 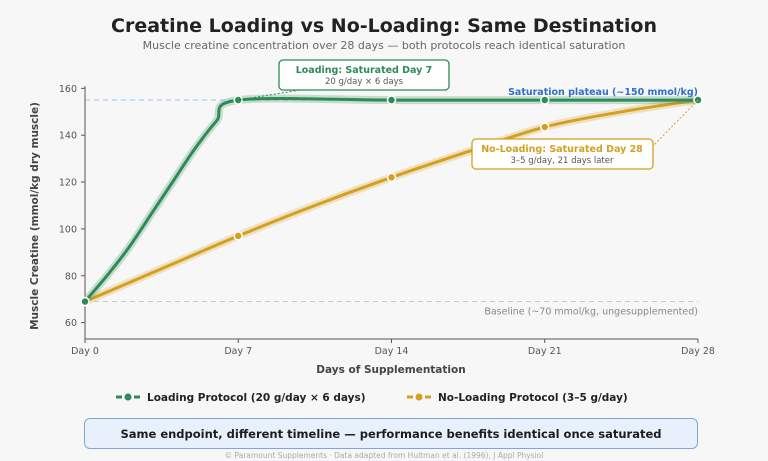 I want to click on annotation-subtitle-loading: 20 g/day × 6 days, so click(x=364, y=82).